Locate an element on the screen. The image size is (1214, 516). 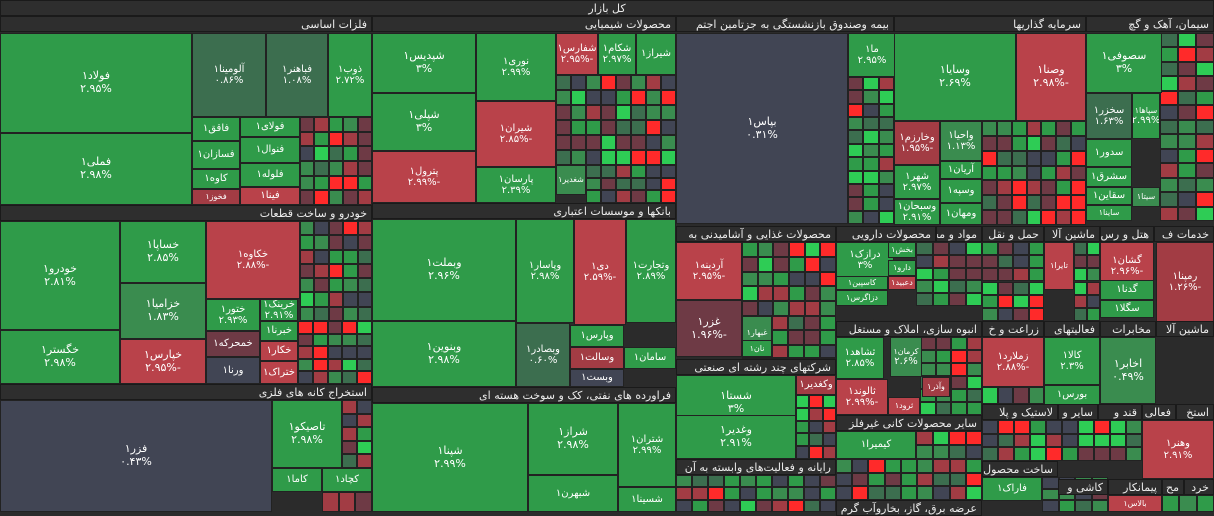
stock-tile: وخارزم۱ -۱.۹۵% is located at coordinates (917, 143).